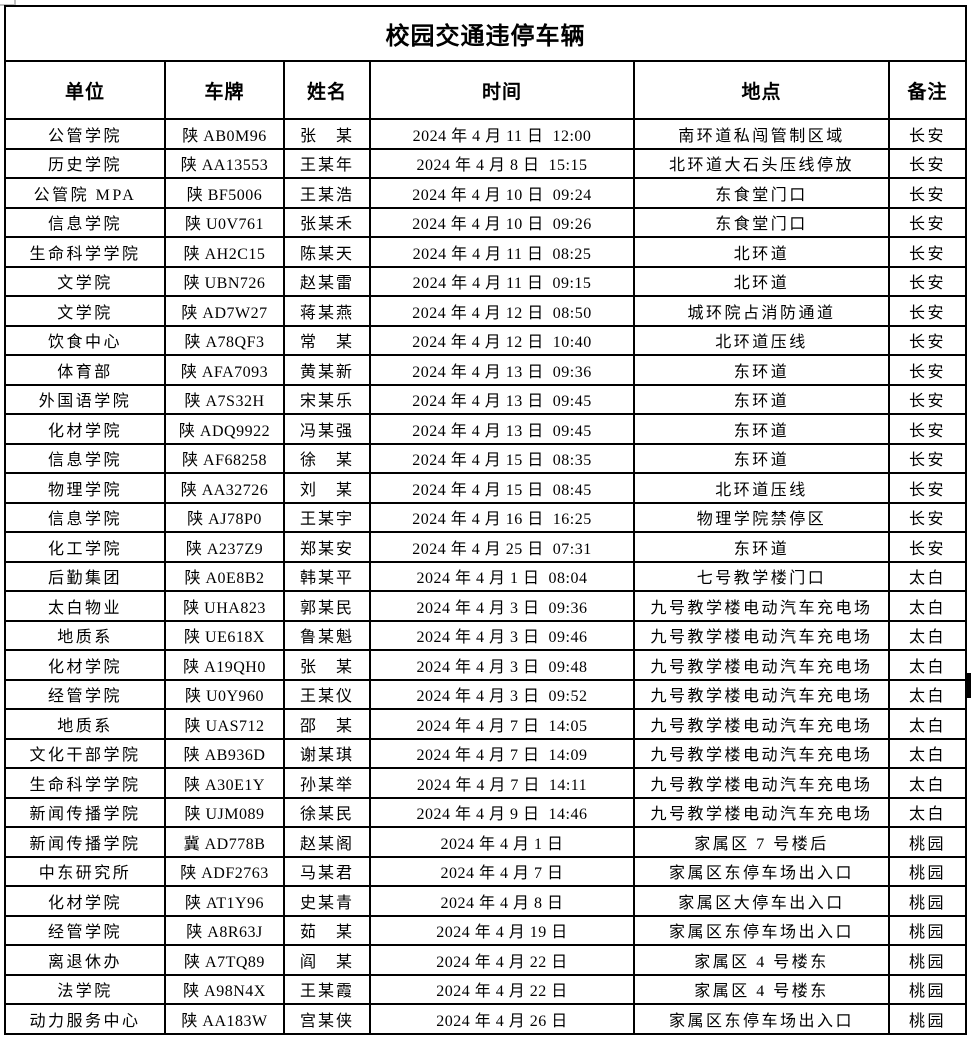 This screenshot has height=1042, width=971. I want to click on cell-time: 2024 年 4 月 7 日, so click(502, 871).